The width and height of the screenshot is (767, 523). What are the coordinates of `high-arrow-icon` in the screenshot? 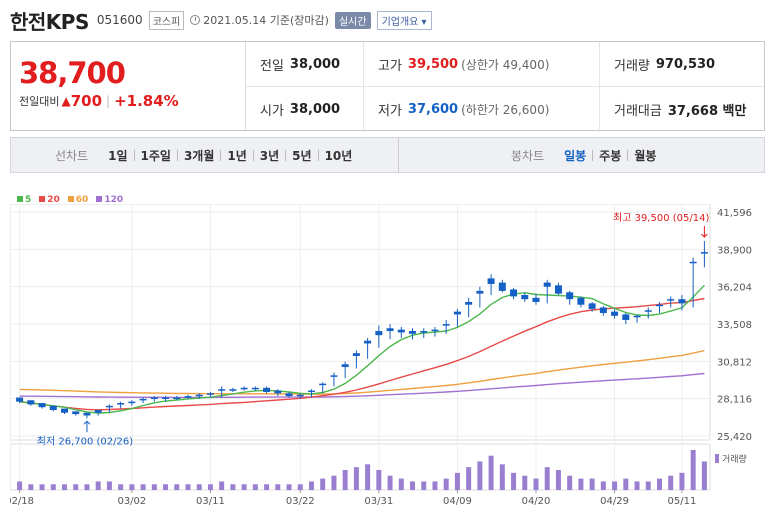 It's located at (704, 232).